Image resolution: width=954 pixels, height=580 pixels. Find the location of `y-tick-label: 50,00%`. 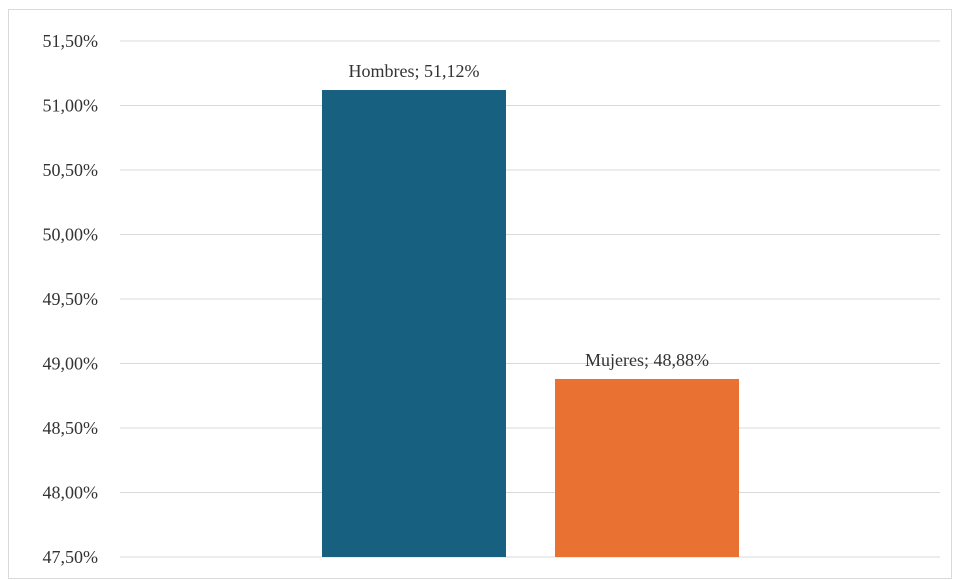

y-tick-label: 50,00% is located at coordinates (71, 235).